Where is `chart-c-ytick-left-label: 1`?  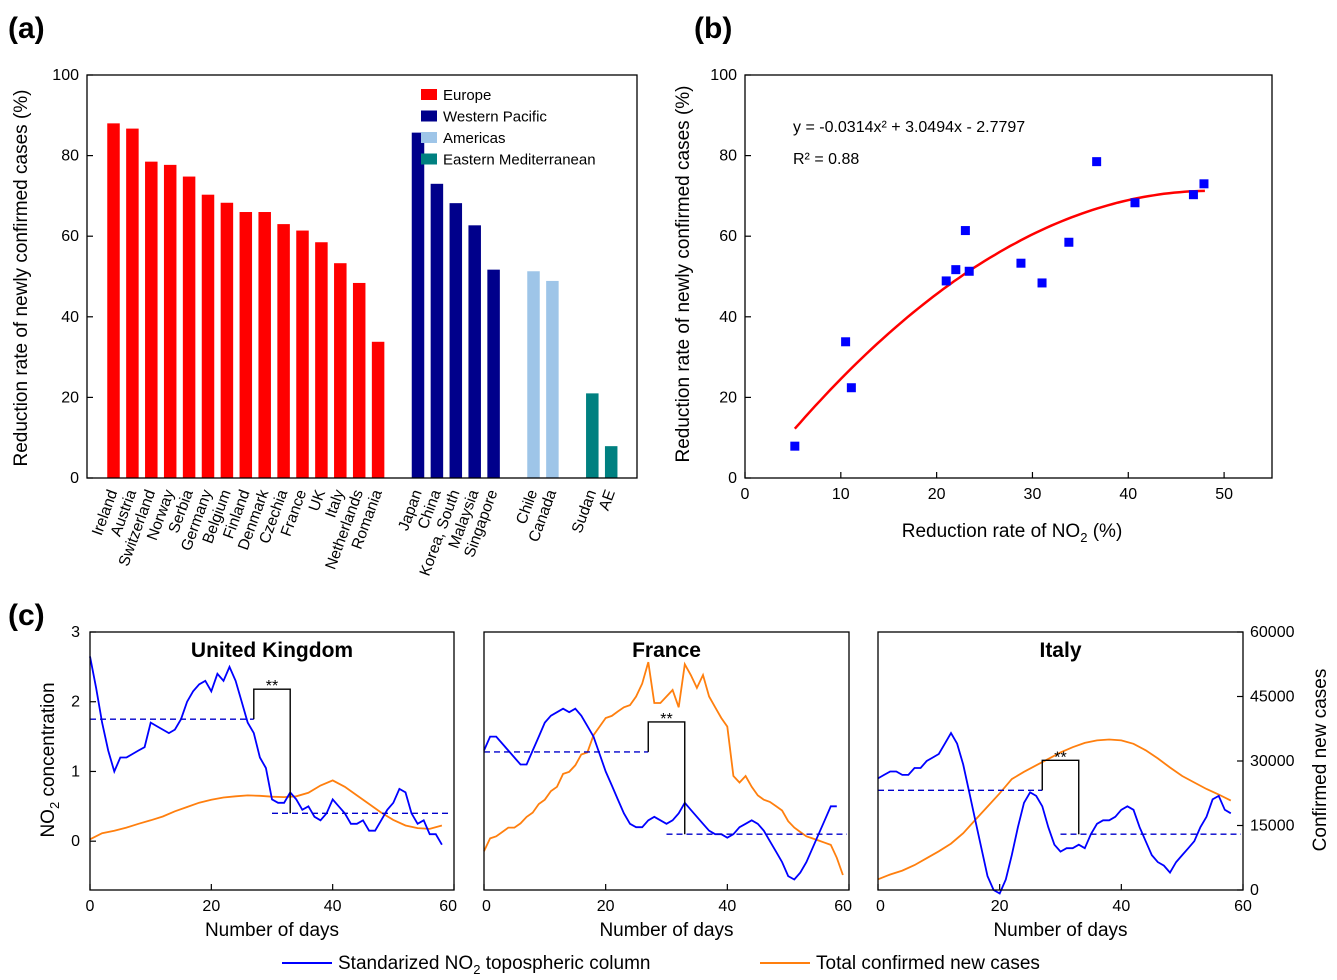 chart-c-ytick-left-label: 1 is located at coordinates (75, 771).